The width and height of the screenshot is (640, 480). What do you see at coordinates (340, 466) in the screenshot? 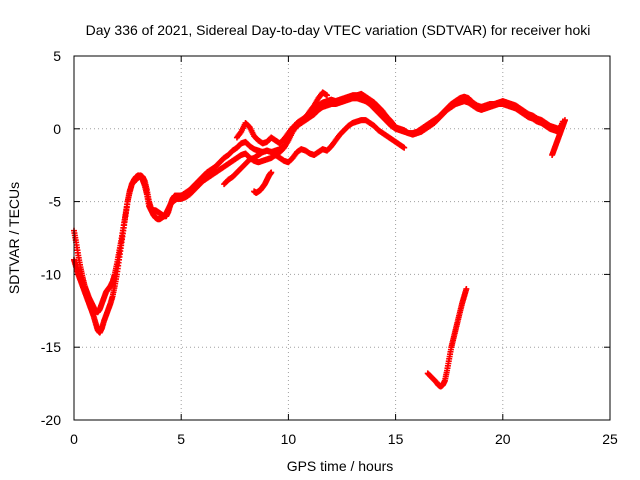
I see `x-axis-label: GPS time / hours` at bounding box center [340, 466].